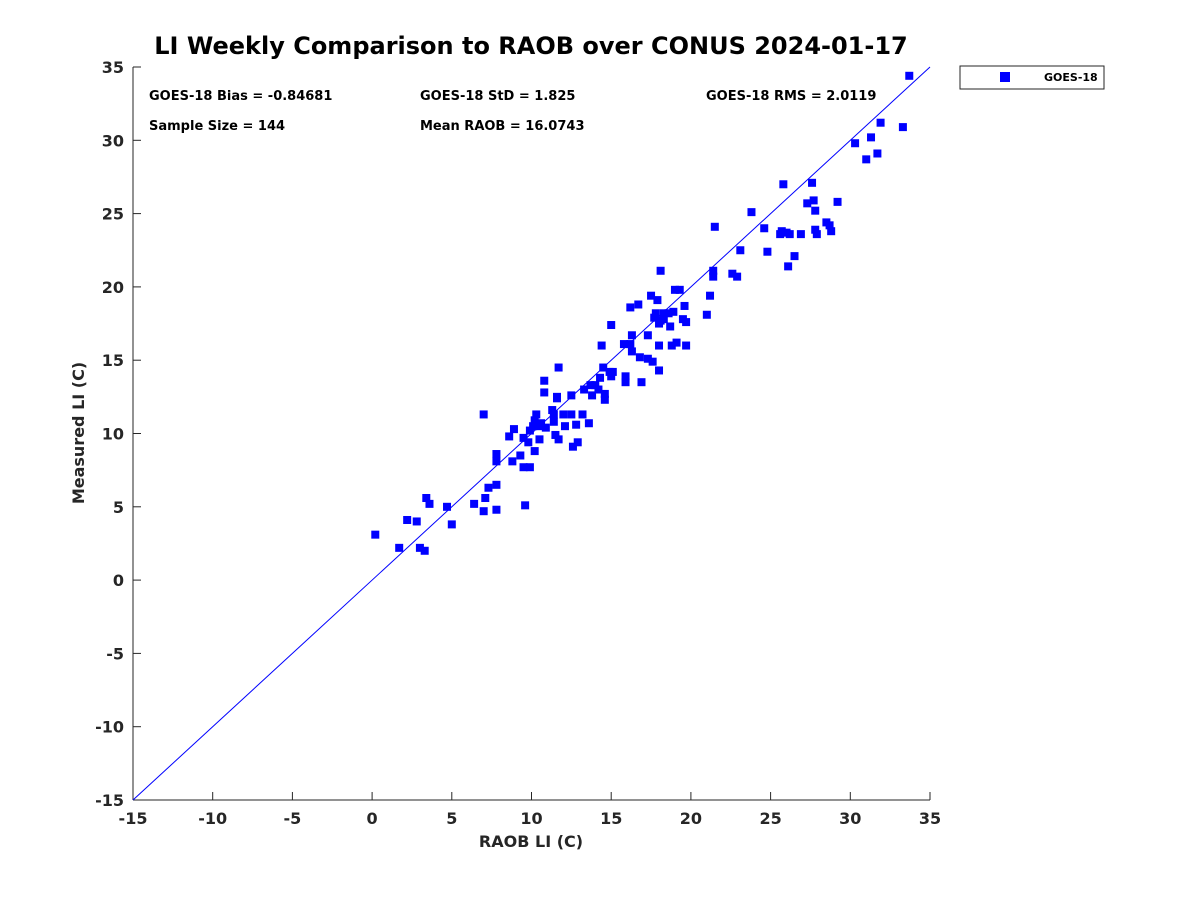  Describe the element at coordinates (115, 653) in the screenshot. I see `y-tick-label: -5` at that location.